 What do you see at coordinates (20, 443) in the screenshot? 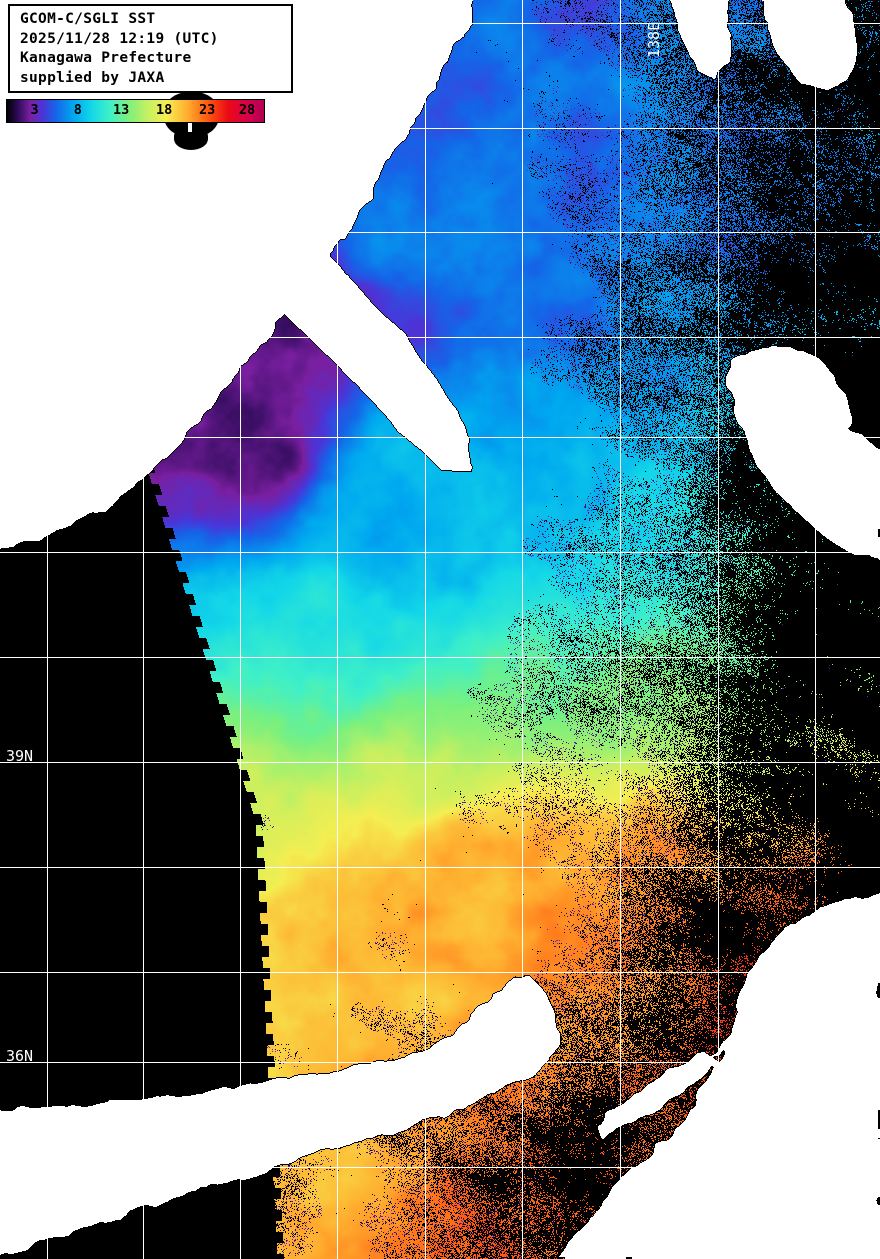
I see `latitude-label-42N: 42N` at bounding box center [20, 443].